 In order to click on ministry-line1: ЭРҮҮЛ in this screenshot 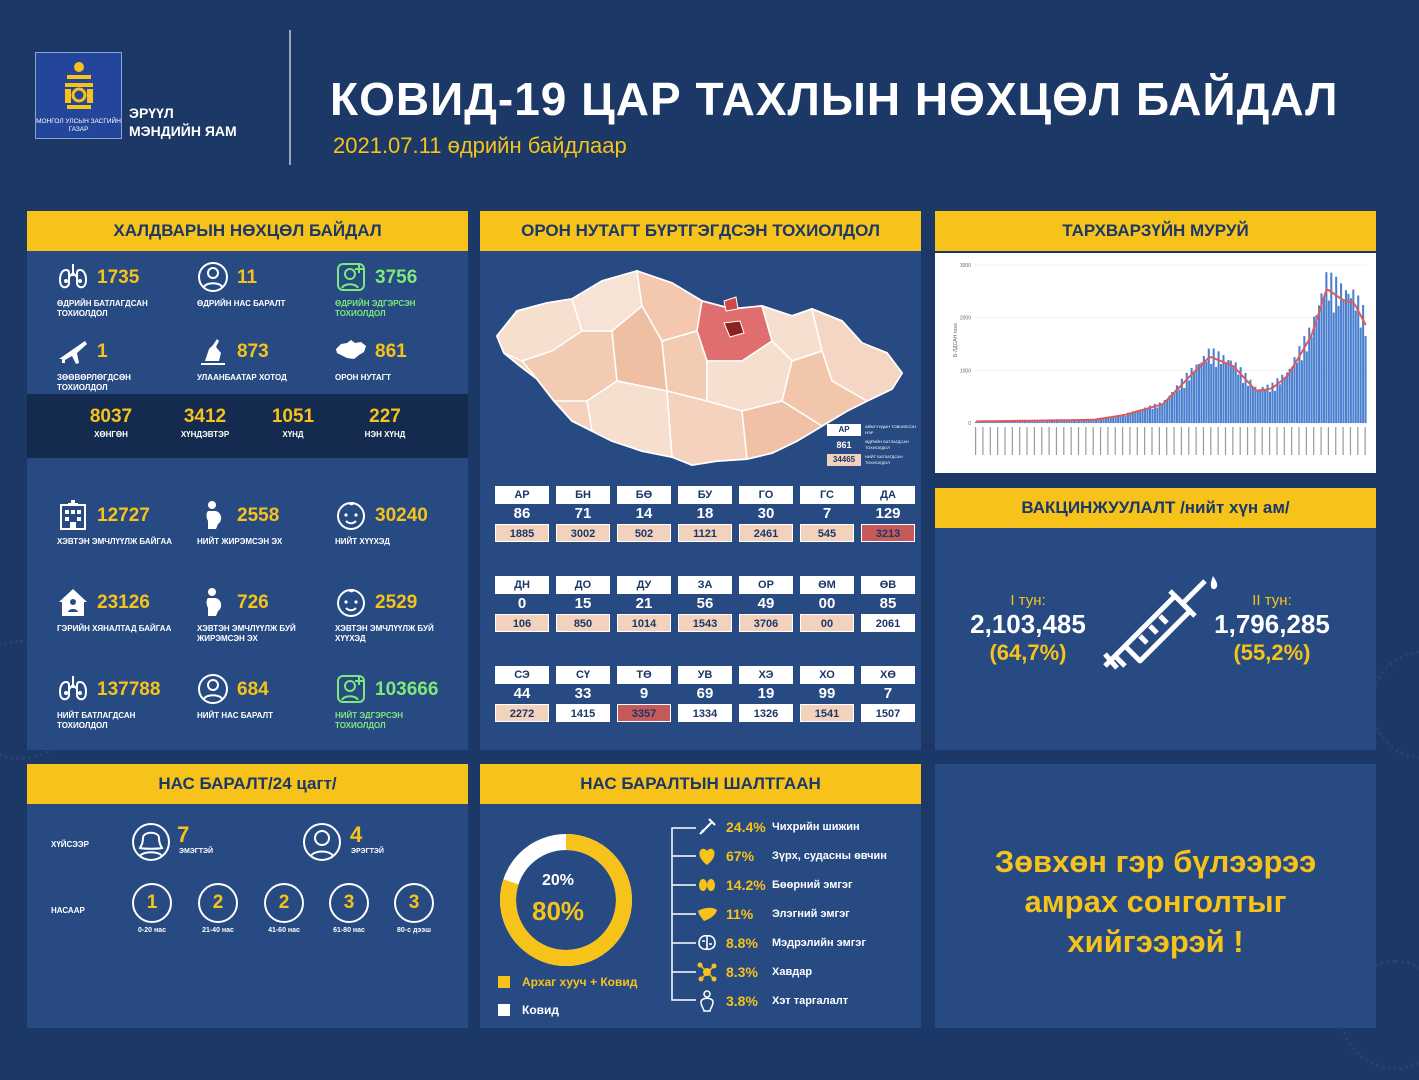, I will do `click(151, 113)`.